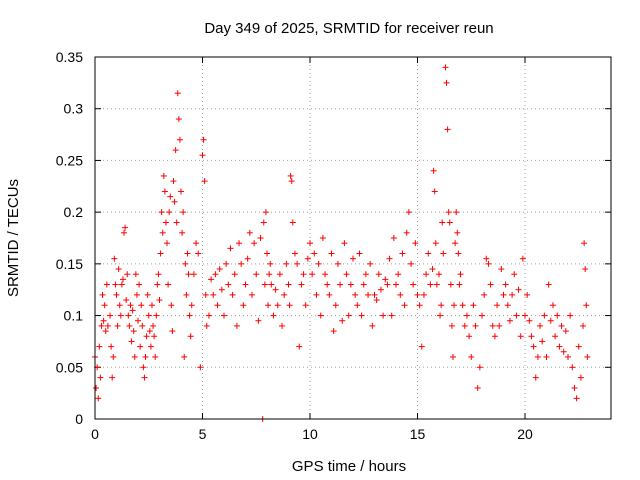 The image size is (640, 480). Describe the element at coordinates (69, 367) in the screenshot. I see `y-tick-label: 0.05` at that location.